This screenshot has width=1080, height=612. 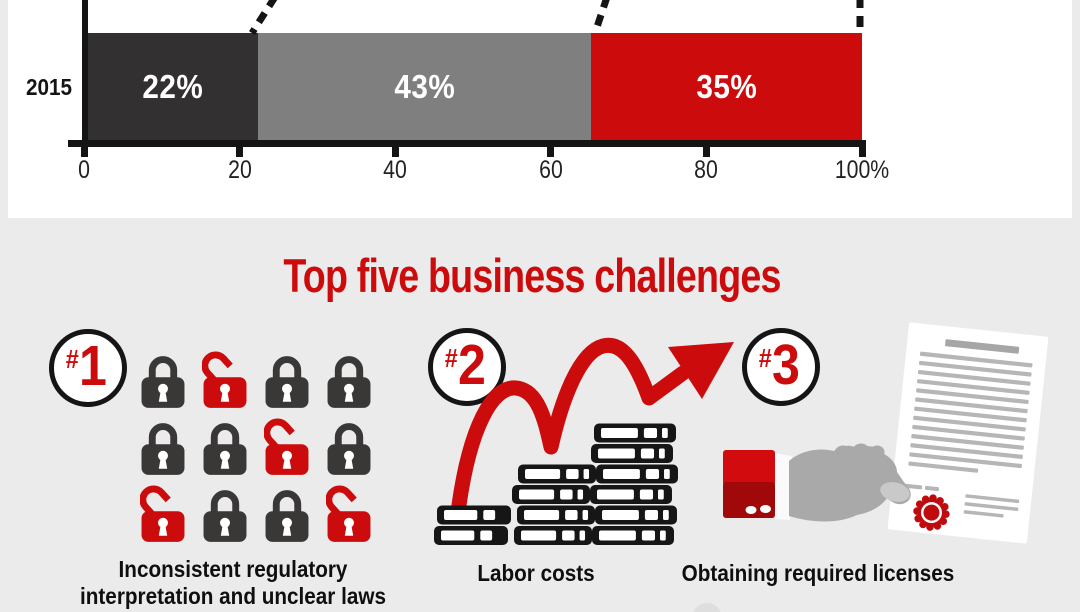 What do you see at coordinates (931, 512) in the screenshot?
I see `seal-icon` at bounding box center [931, 512].